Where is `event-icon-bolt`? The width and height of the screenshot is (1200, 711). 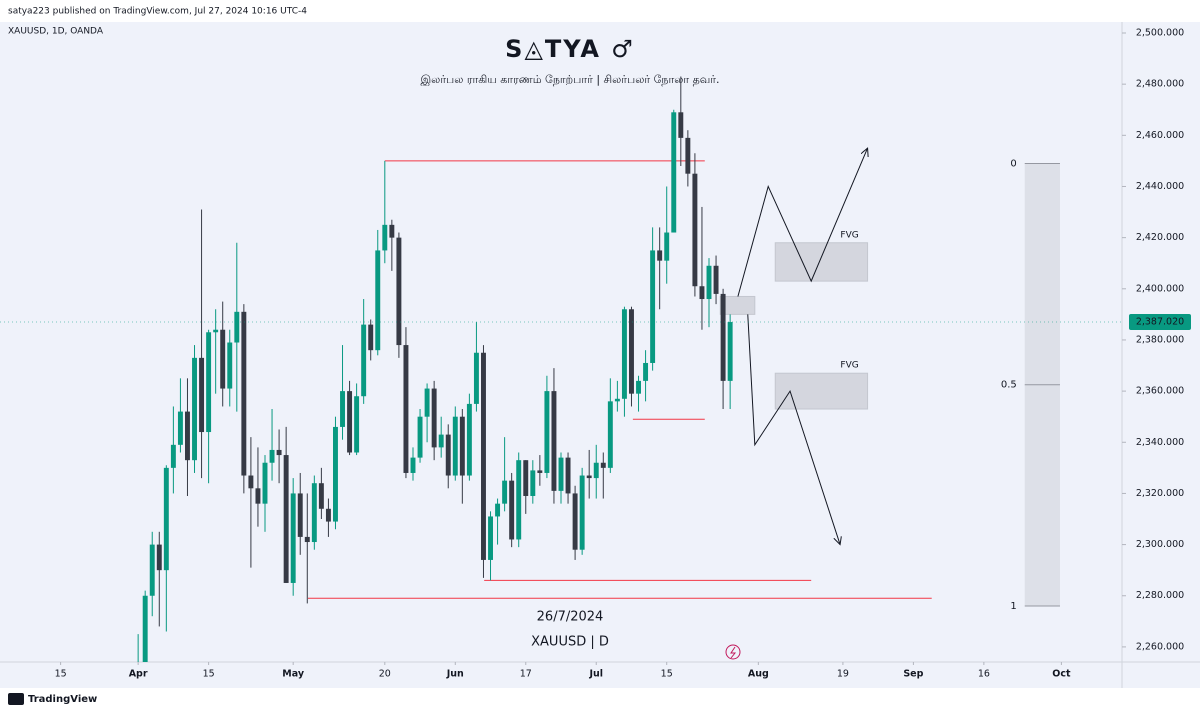
event-icon-bolt is located at coordinates (733, 652).